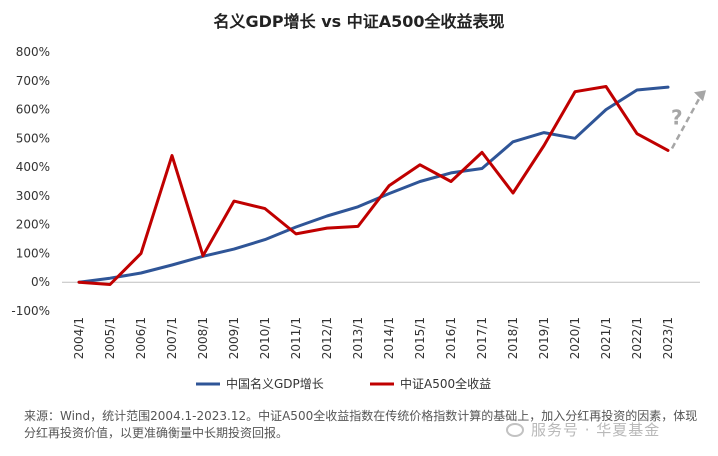 The width and height of the screenshot is (718, 456). I want to click on y-tick-label: -100%, so click(30, 311).